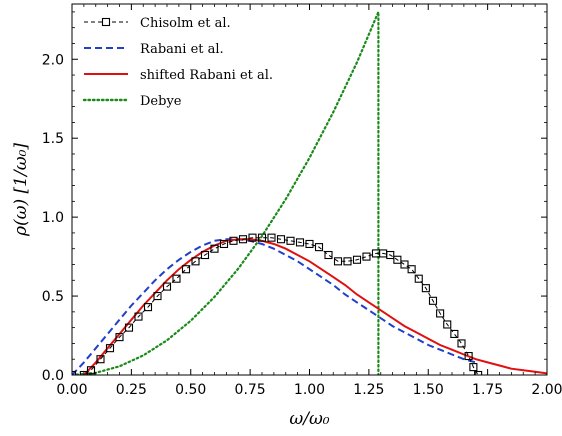  I want to click on x-tick-label: 1.50, so click(428, 390).